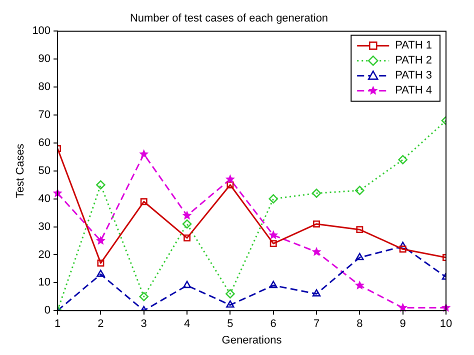 The width and height of the screenshot is (474, 355). Describe the element at coordinates (413, 76) in the screenshot. I see `legend-label: PATH 3` at that location.